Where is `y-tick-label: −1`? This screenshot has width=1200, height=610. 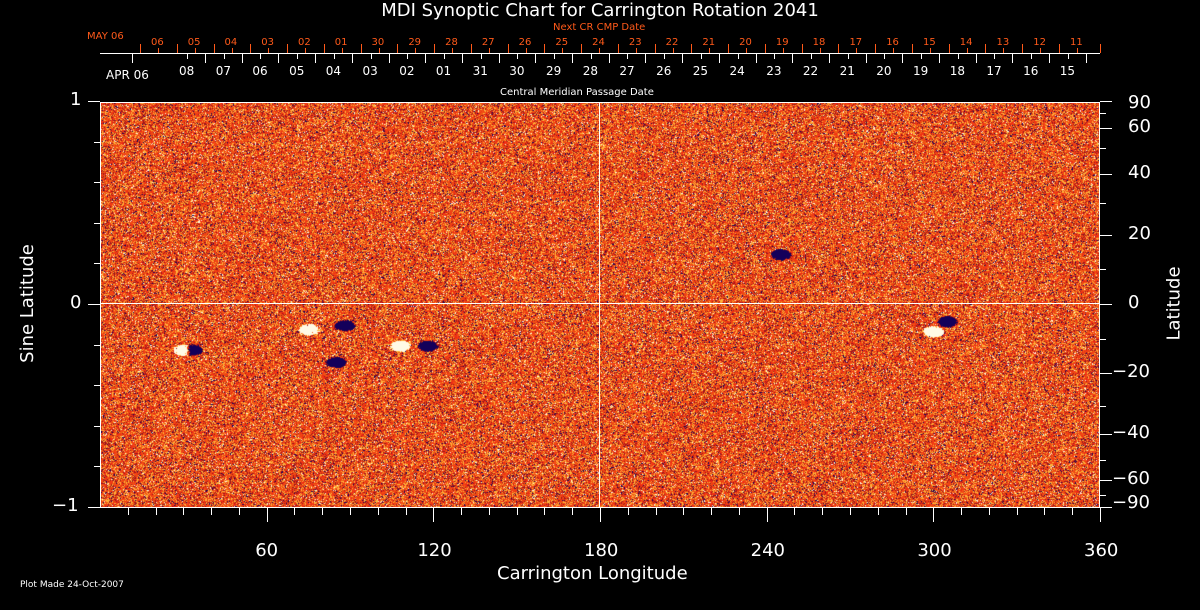
y-tick-label: −1 is located at coordinates (65, 505).